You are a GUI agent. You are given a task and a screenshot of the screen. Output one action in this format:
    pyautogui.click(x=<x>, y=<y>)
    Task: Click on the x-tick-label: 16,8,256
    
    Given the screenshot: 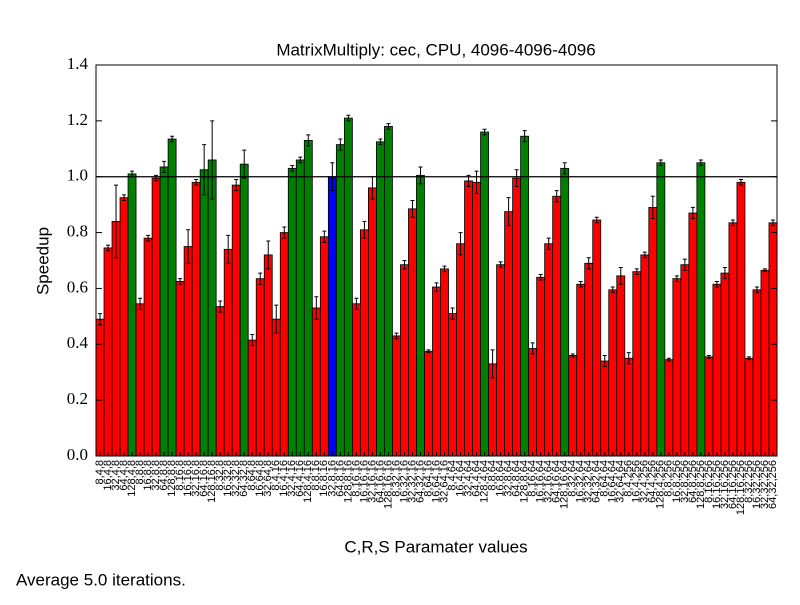 What is the action you would take?
    pyautogui.click(x=677, y=481)
    